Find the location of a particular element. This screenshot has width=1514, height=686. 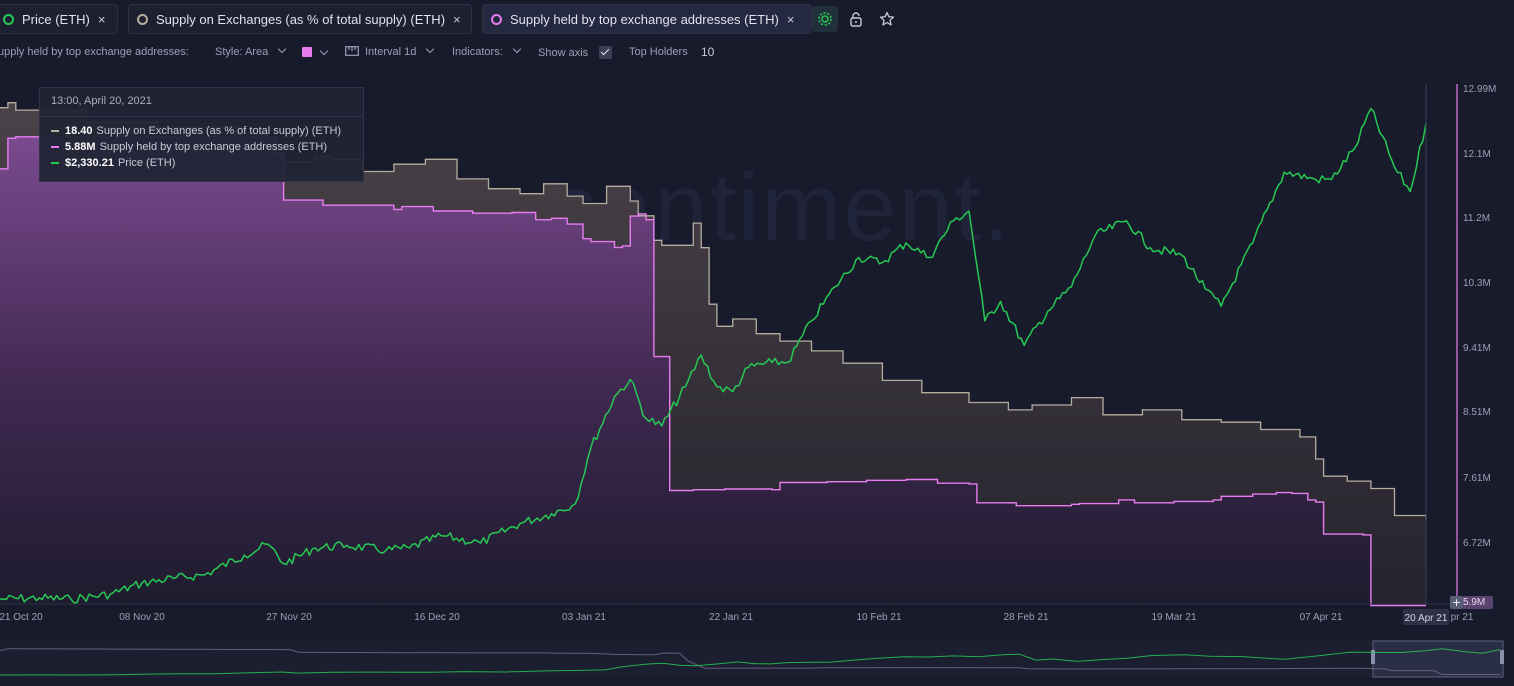

indicators-label: Indicators: is located at coordinates (477, 52).